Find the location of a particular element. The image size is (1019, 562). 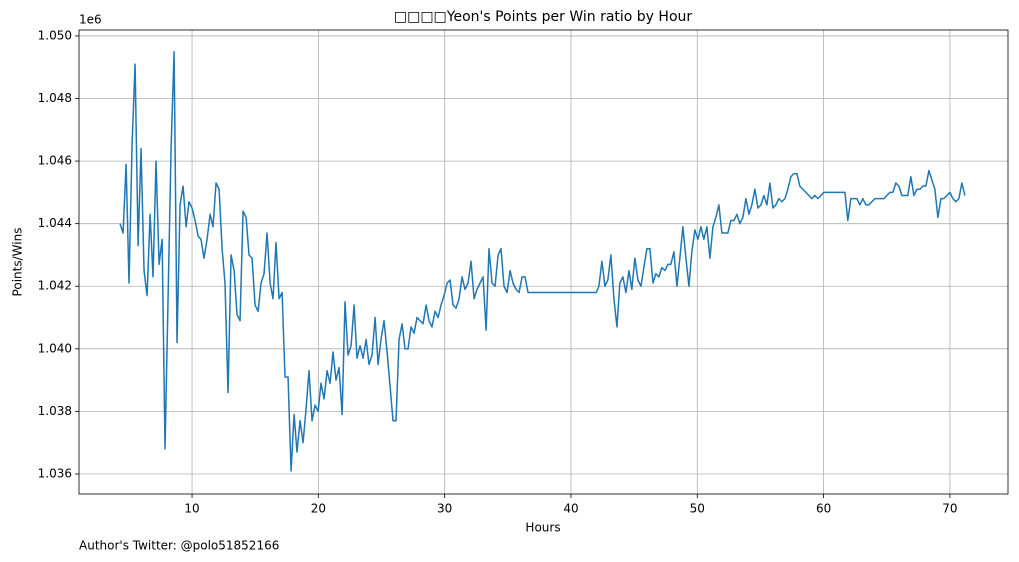

y-tick-label: 1.036 is located at coordinates (55, 473).